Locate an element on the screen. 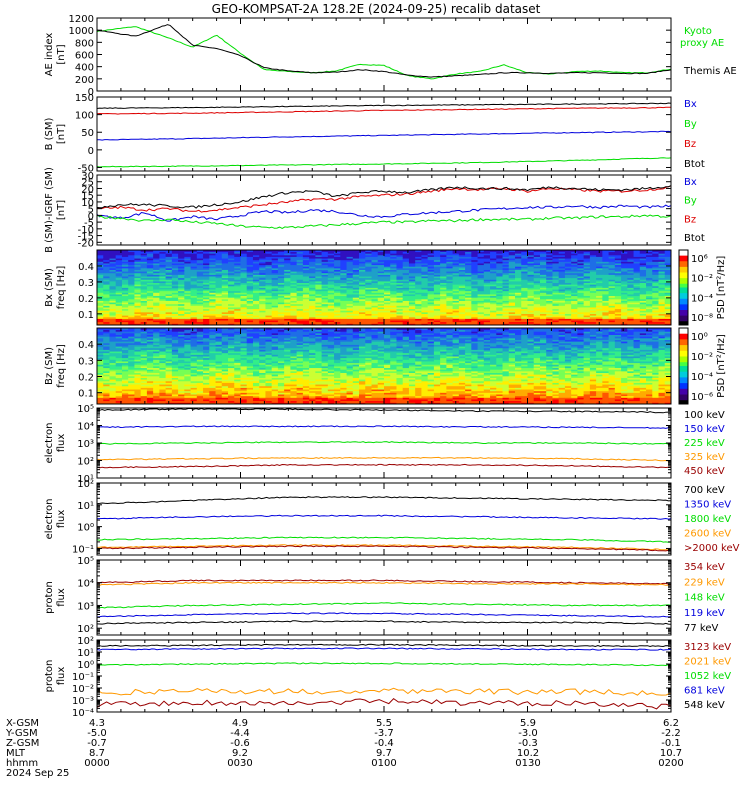  y-axis-label: [nT] is located at coordinates (61, 134).